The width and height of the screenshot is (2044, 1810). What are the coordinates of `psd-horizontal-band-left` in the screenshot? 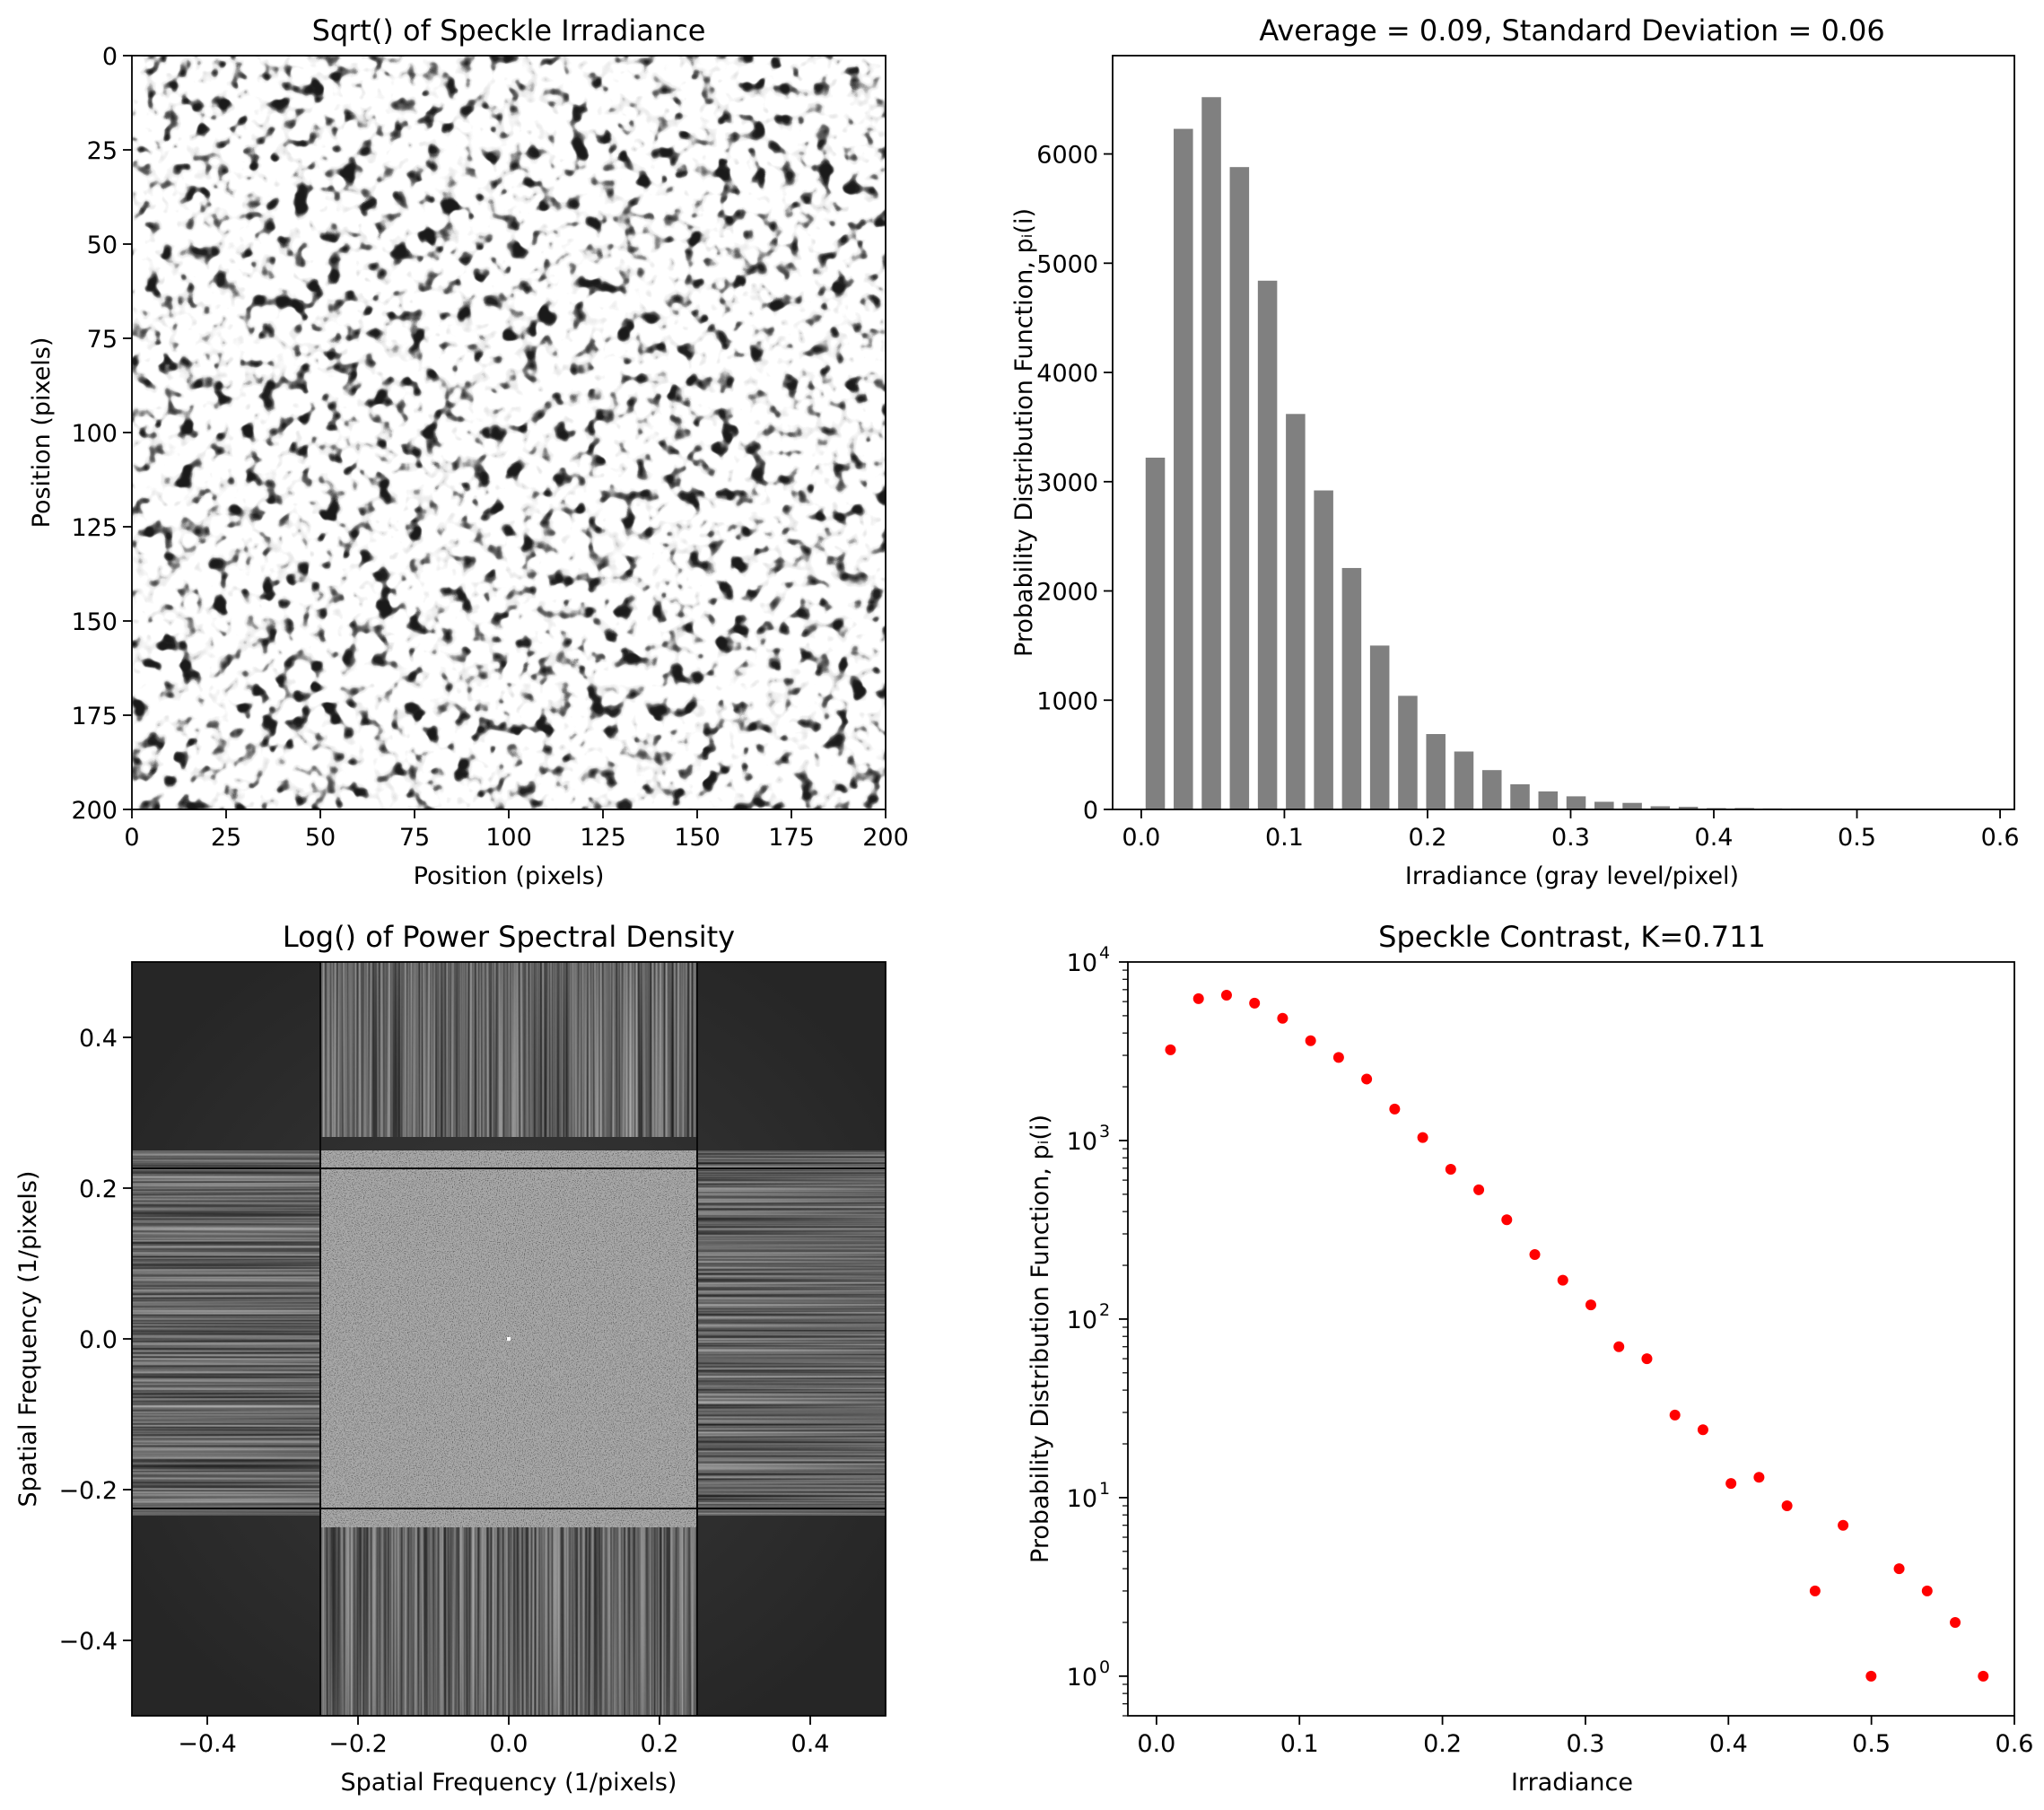 It's located at (226, 1333).